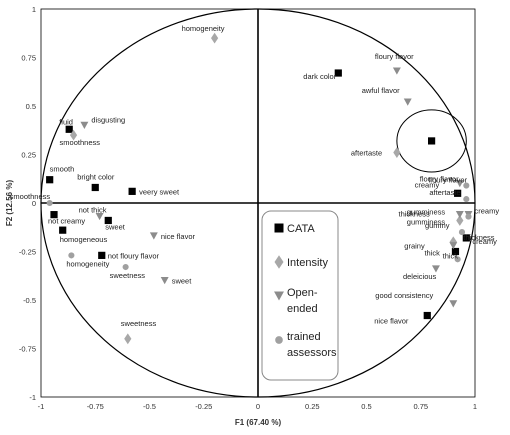  What do you see at coordinates (29, 300) in the screenshot?
I see `y-tick-label: -0.5` at bounding box center [29, 300].